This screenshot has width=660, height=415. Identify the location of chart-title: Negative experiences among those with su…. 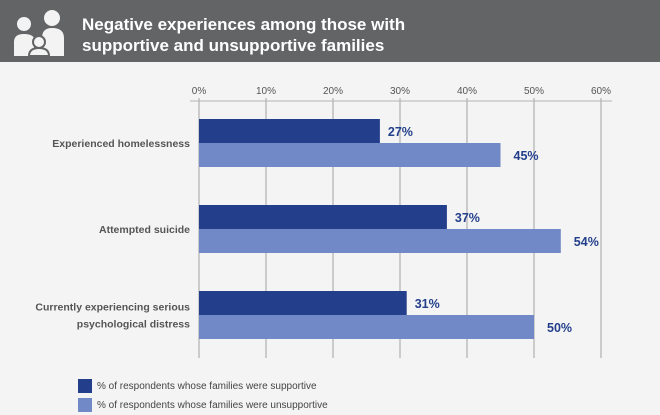
(243, 35).